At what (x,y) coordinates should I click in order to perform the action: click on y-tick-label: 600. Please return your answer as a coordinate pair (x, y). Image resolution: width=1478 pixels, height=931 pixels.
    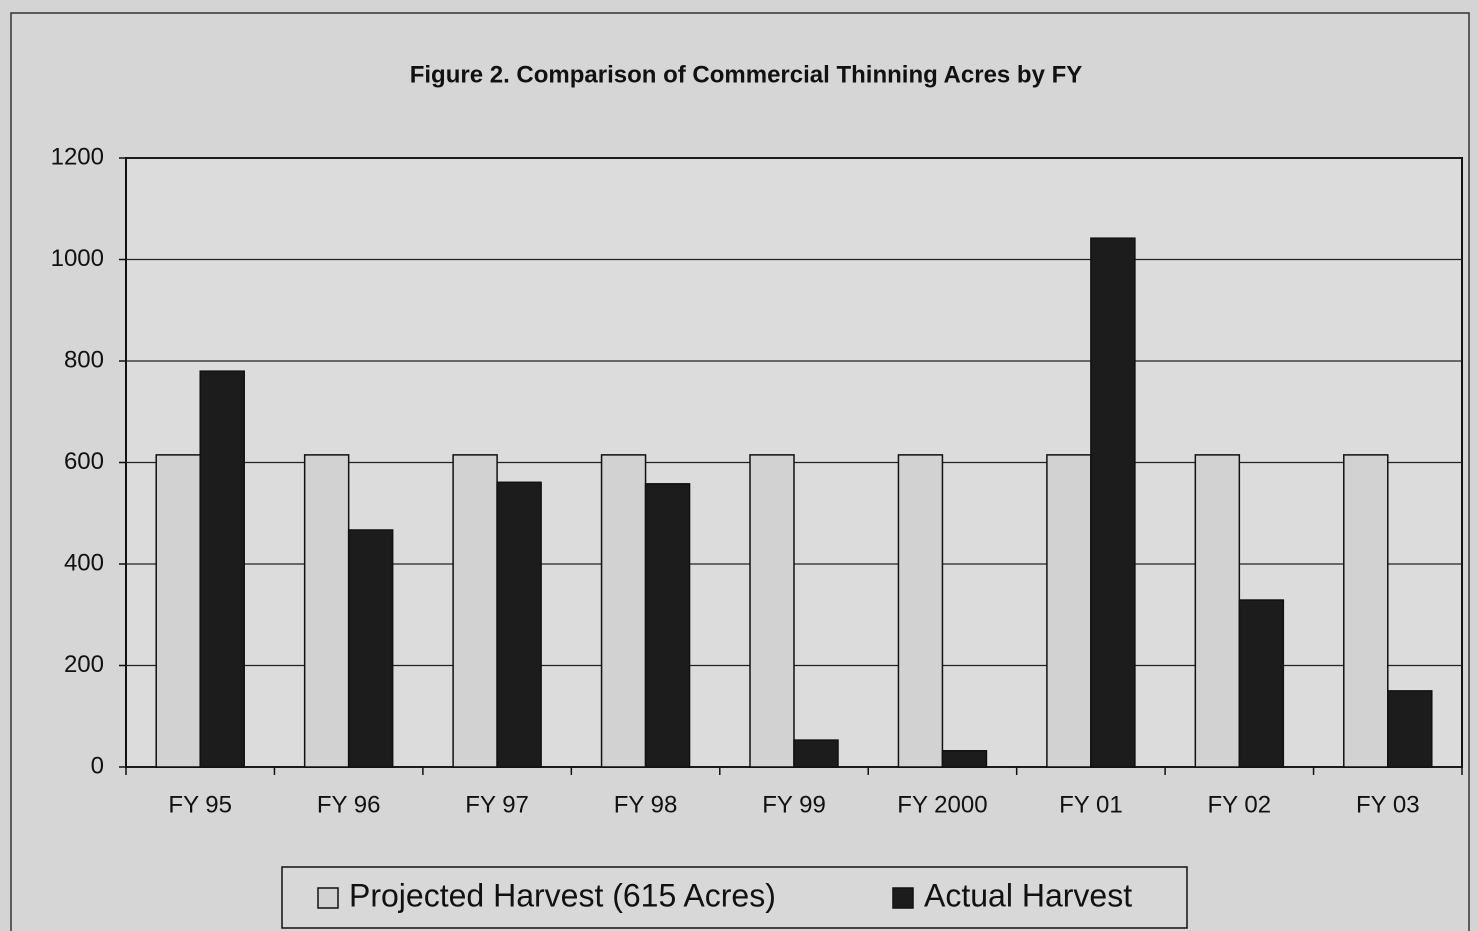
    Looking at the image, I should click on (84, 461).